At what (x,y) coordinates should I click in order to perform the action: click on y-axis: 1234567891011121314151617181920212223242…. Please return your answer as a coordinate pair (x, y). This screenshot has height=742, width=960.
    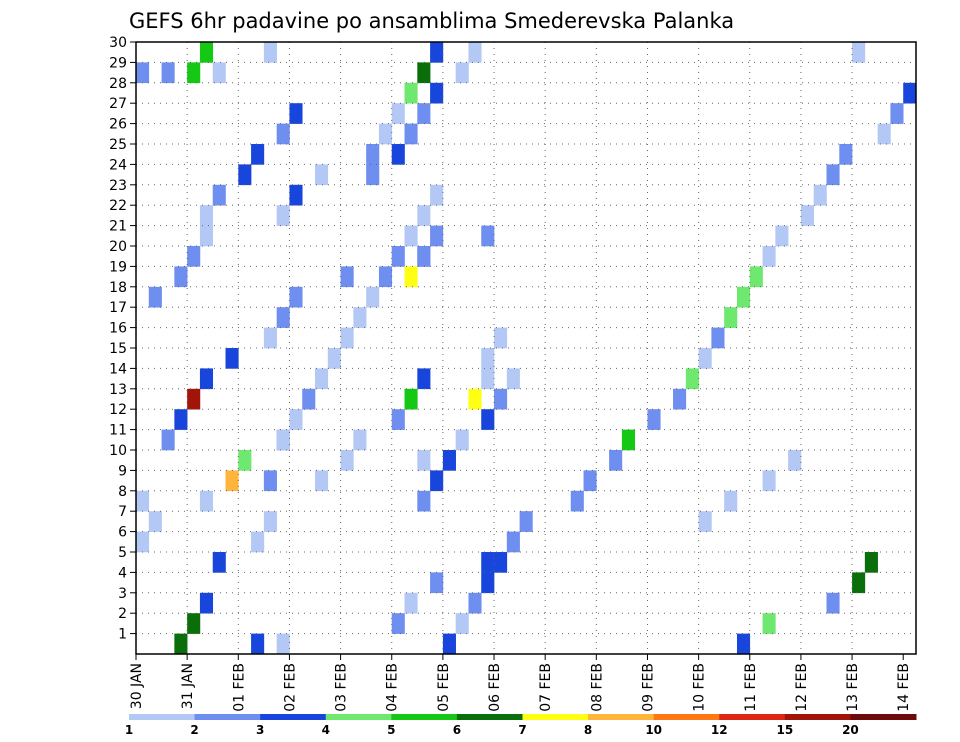
    Looking at the image, I should click on (122, 339).